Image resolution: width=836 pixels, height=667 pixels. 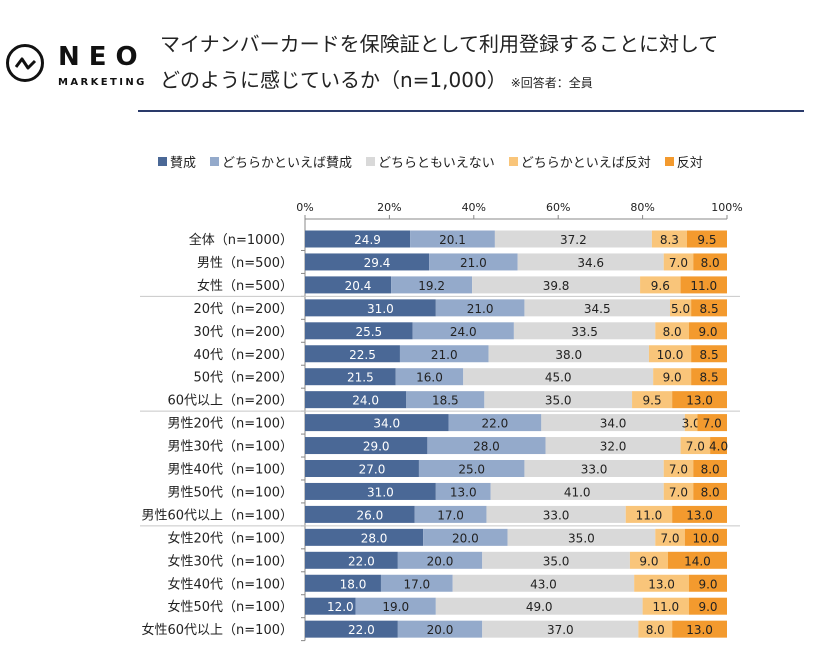 What do you see at coordinates (706, 240) in the screenshot?
I see `data-label: 9.5` at bounding box center [706, 240].